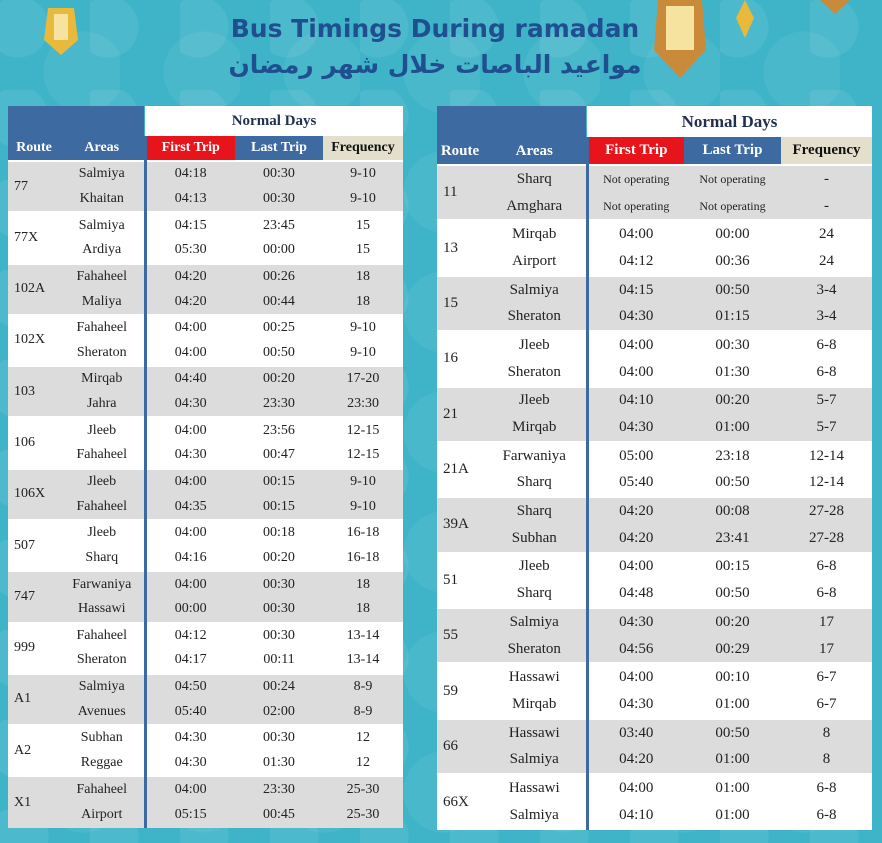 The height and width of the screenshot is (843, 882). I want to click on first-trip-cell: Not operating, so click(634, 206).